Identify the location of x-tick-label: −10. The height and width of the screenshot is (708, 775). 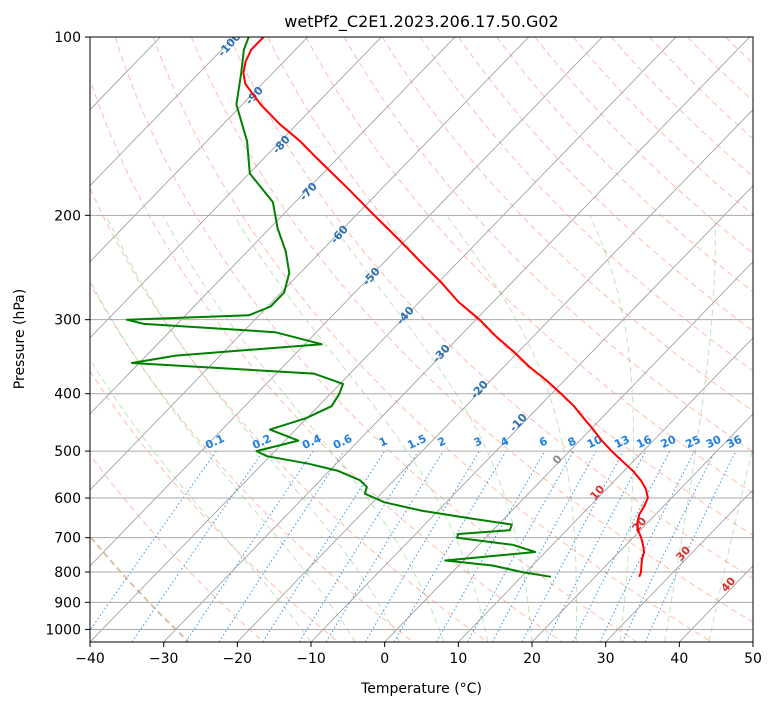
(311, 659).